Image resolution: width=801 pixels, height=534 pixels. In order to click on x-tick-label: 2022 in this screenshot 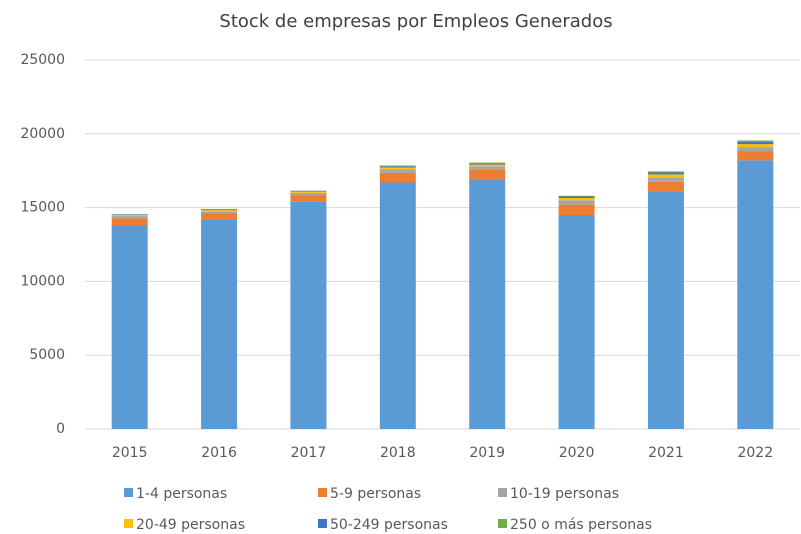, I will do `click(755, 453)`.